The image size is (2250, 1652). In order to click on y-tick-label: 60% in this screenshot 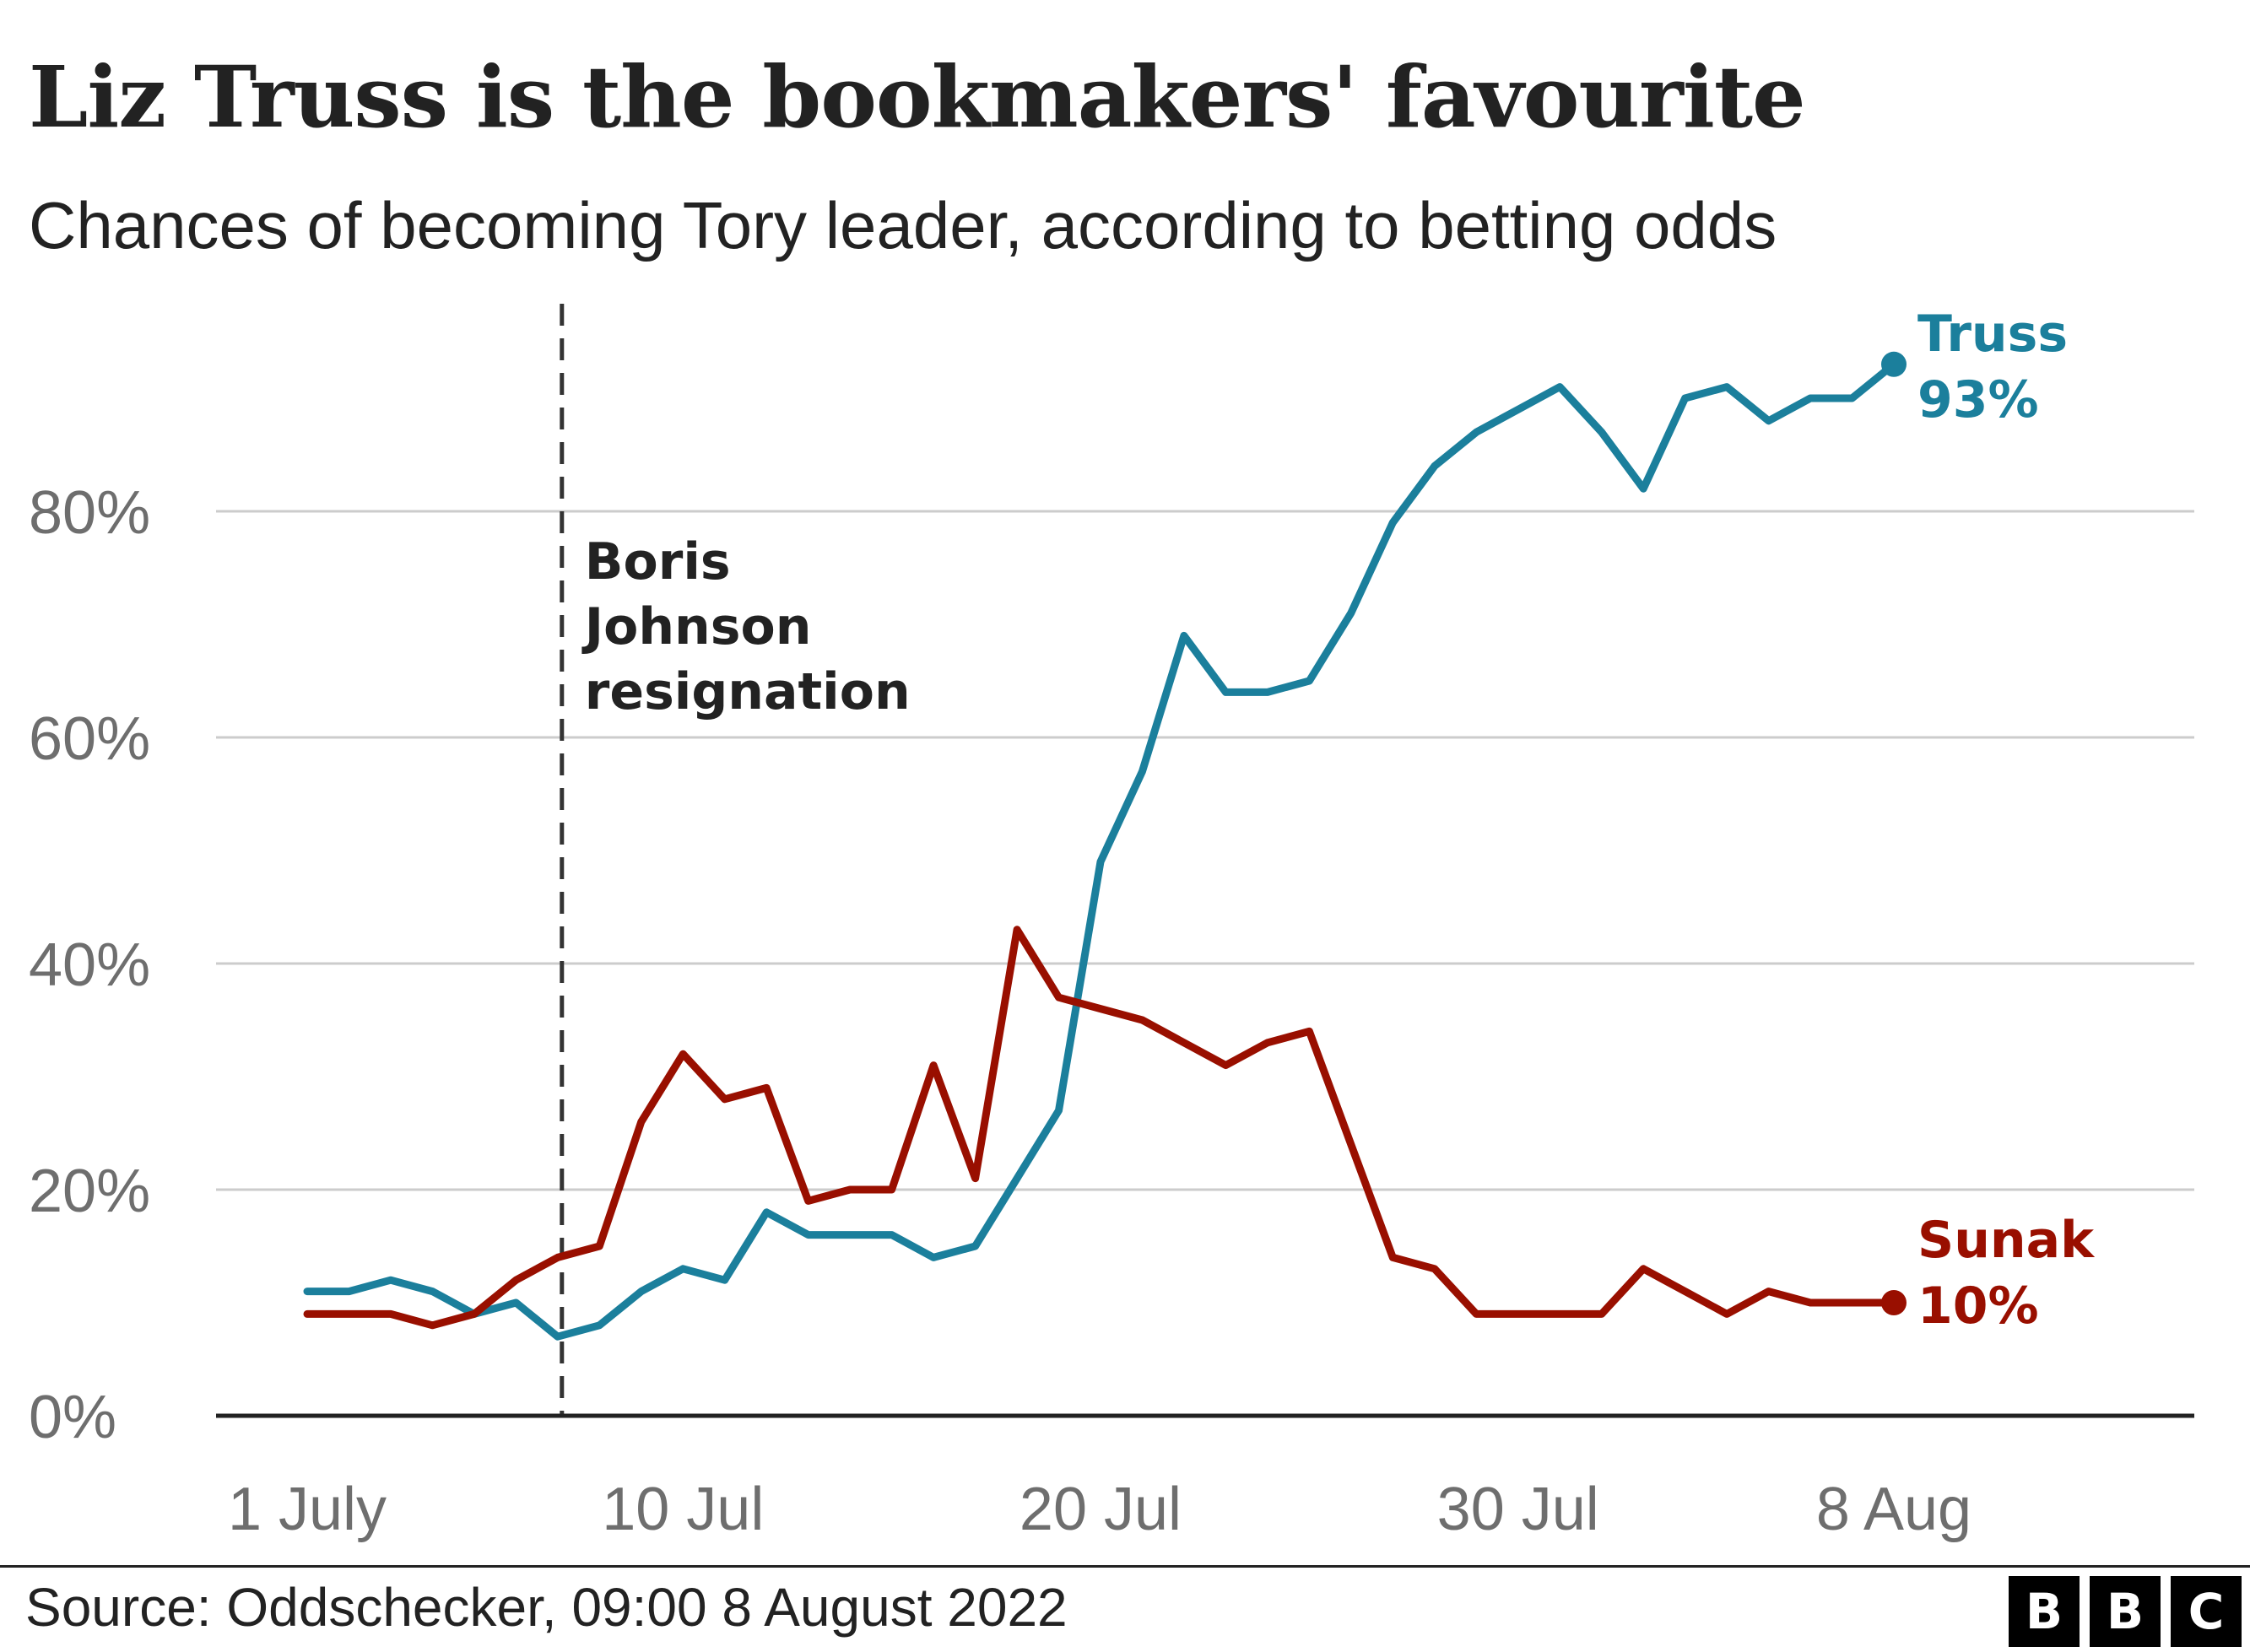, I will do `click(89, 739)`.